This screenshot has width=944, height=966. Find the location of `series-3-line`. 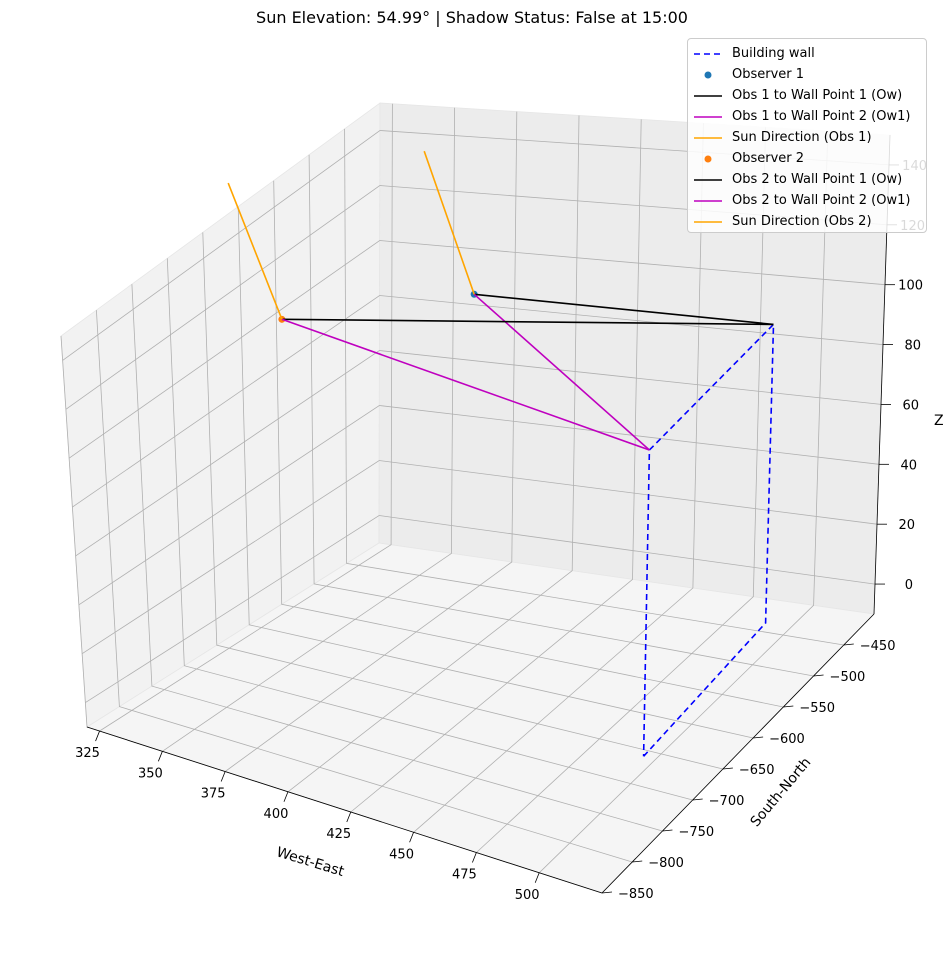

series-3-line is located at coordinates (561, 372).